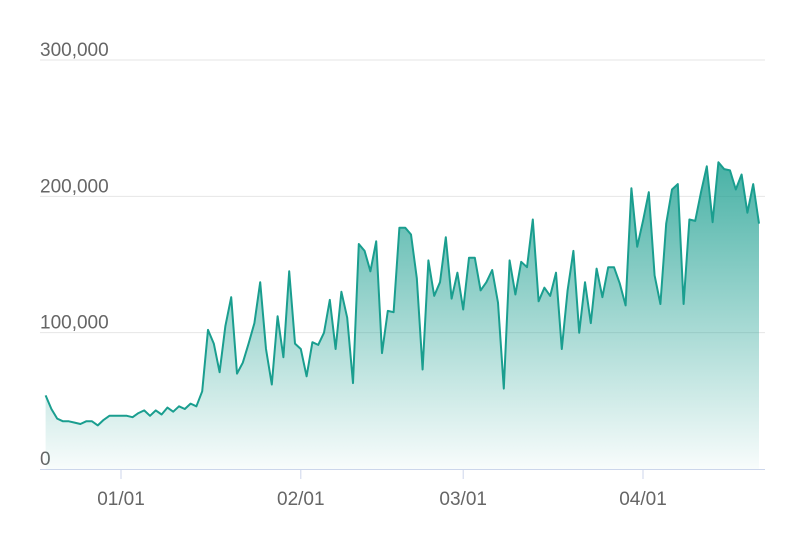  What do you see at coordinates (74, 186) in the screenshot?
I see `y-tick-label: 200,000` at bounding box center [74, 186].